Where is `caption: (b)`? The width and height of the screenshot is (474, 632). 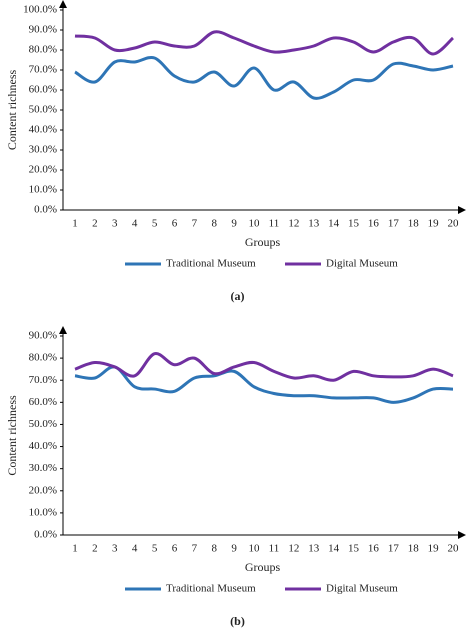 caption: (b) is located at coordinates (237, 621).